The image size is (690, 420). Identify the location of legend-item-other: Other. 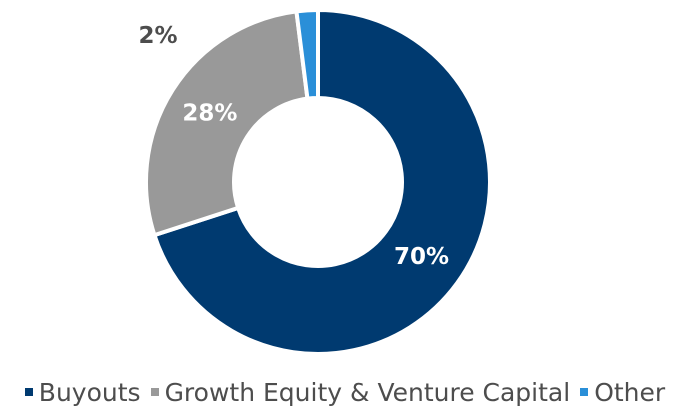
(622, 392).